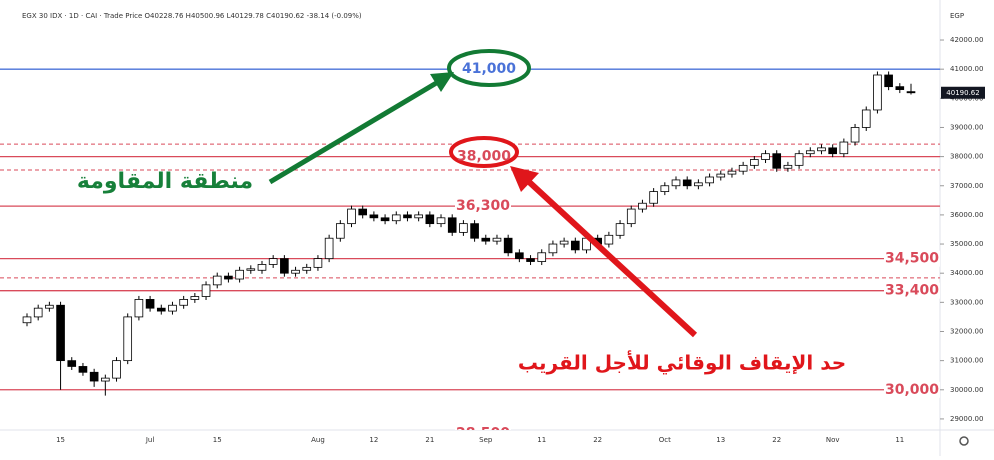 Image resolution: width=994 pixels, height=460 pixels. What do you see at coordinates (442, 82) in the screenshot?
I see `arrow-head` at bounding box center [442, 82].